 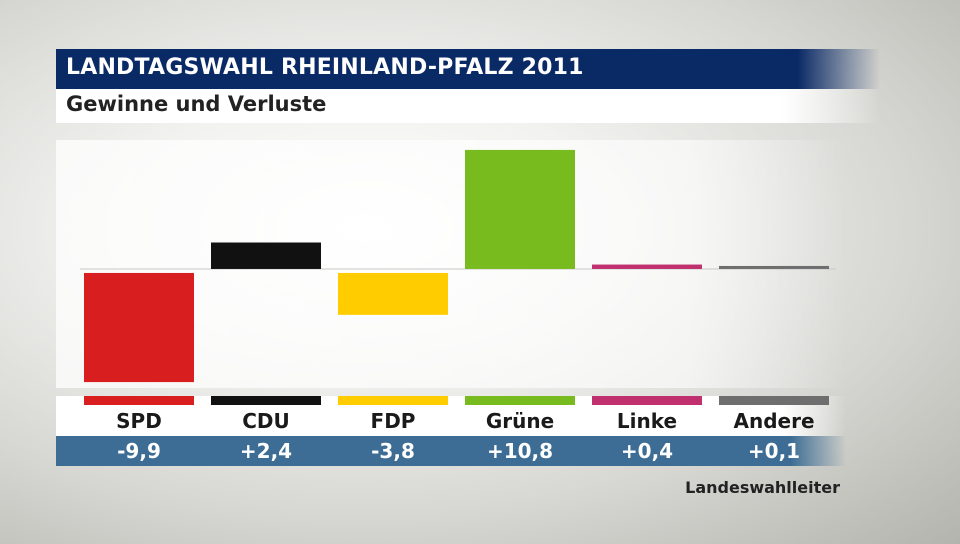 I want to click on party-labels-row: SPD CDU FDP Grüne Linke Andere, so click(x=451, y=416).